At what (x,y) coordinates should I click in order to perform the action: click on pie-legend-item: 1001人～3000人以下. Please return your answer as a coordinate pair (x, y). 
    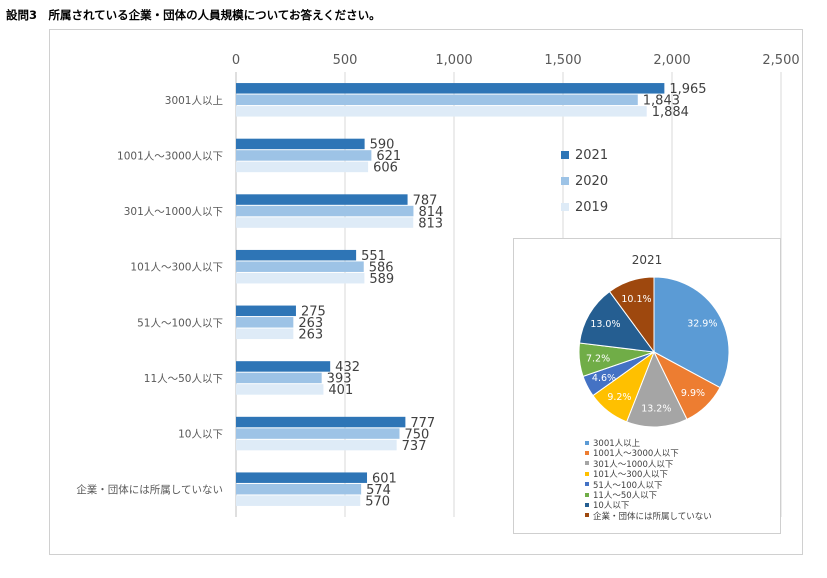
    Looking at the image, I should click on (648, 454).